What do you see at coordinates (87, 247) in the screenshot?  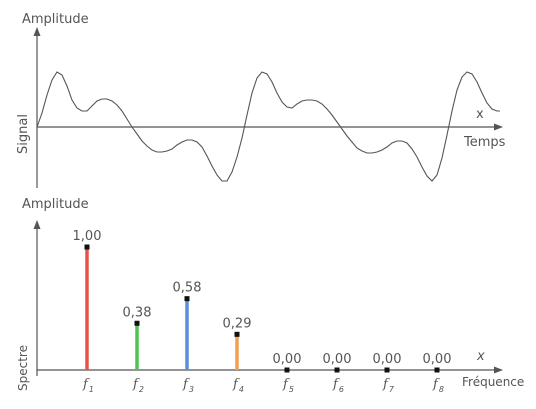 I see `spectrum-bar-tip-f1` at bounding box center [87, 247].